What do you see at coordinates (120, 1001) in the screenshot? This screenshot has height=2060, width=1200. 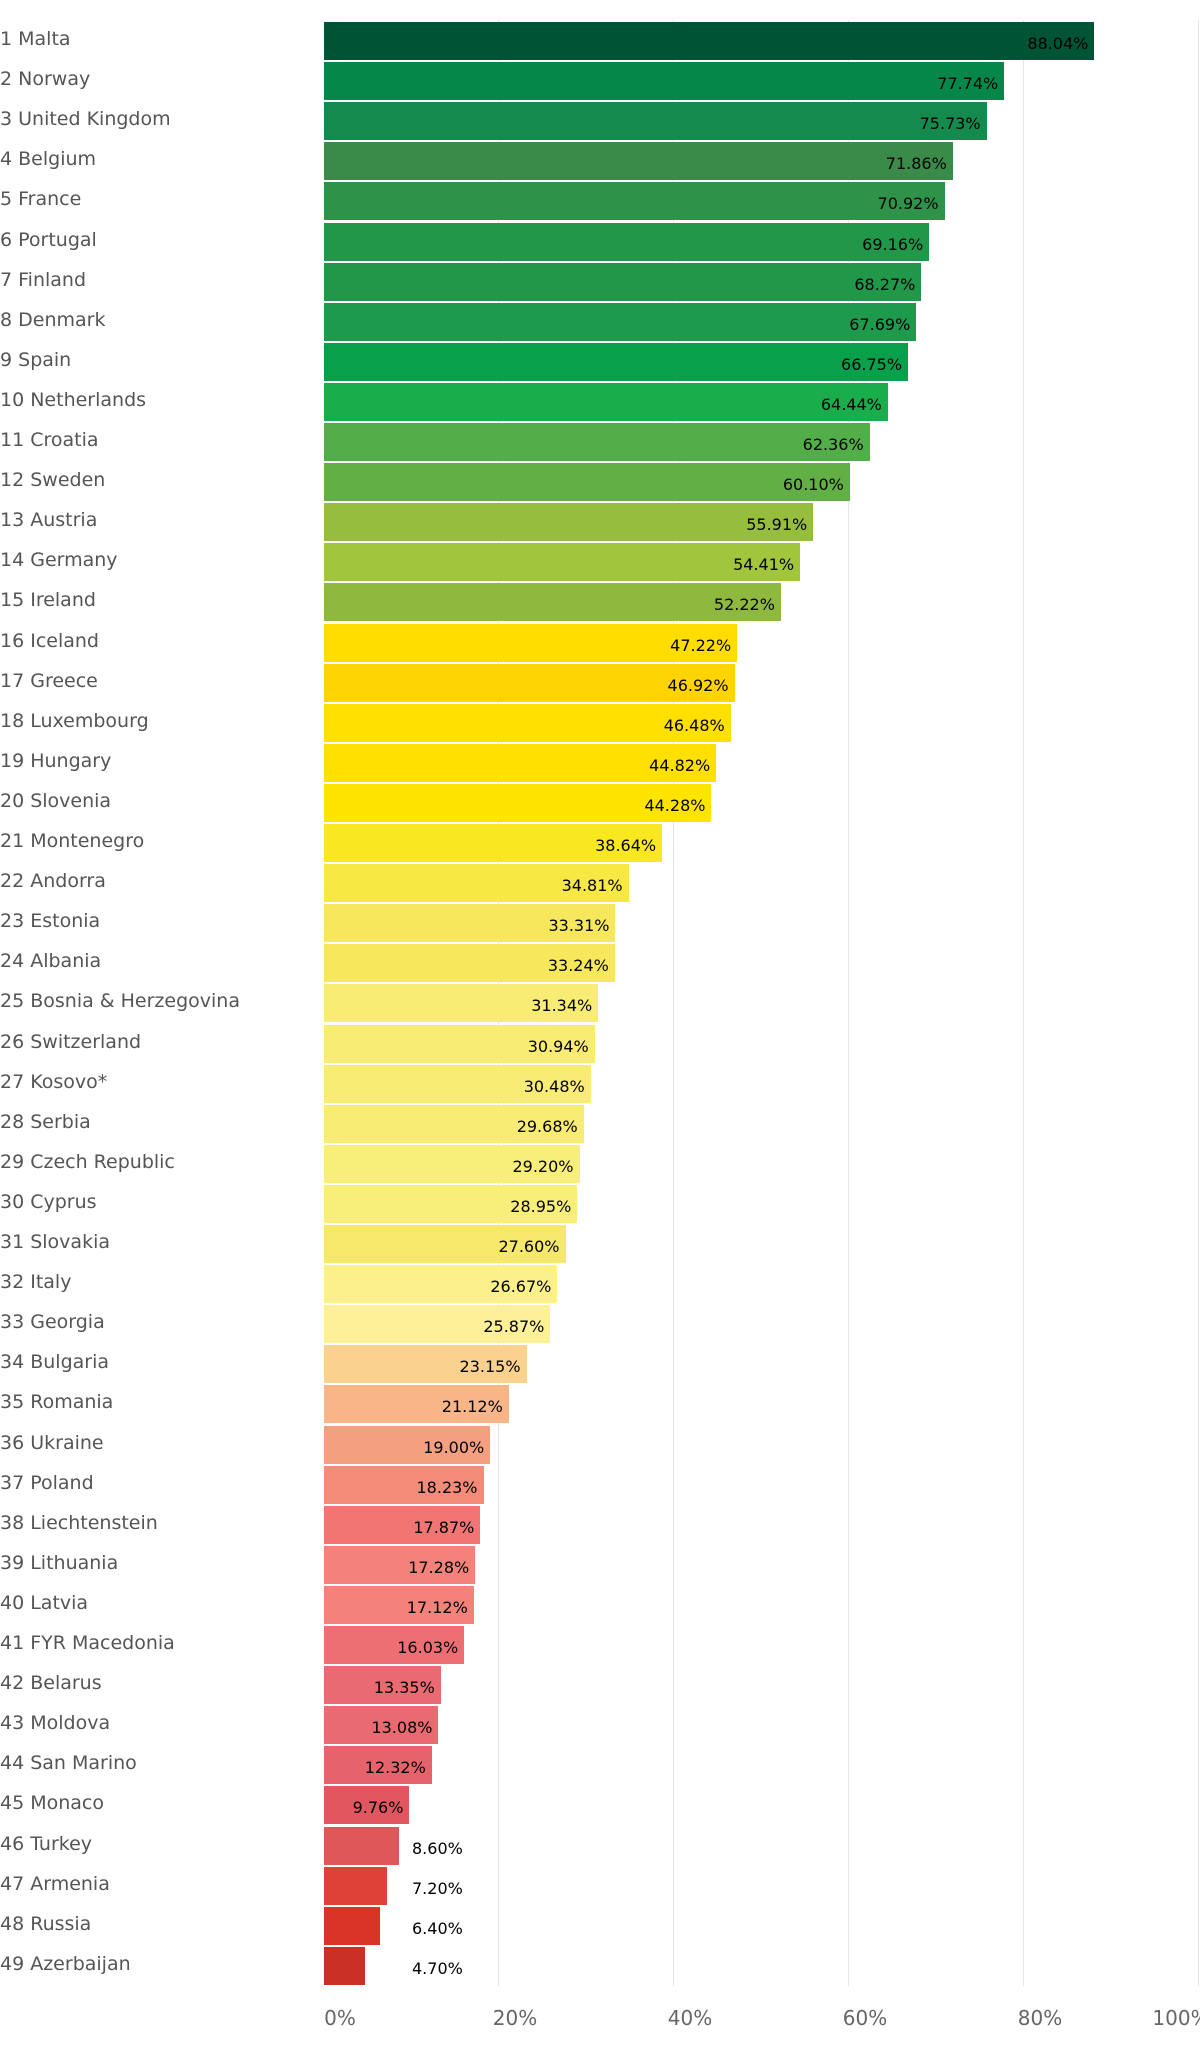 I see `category-label: 25 Bosnia & Herzegovina` at bounding box center [120, 1001].